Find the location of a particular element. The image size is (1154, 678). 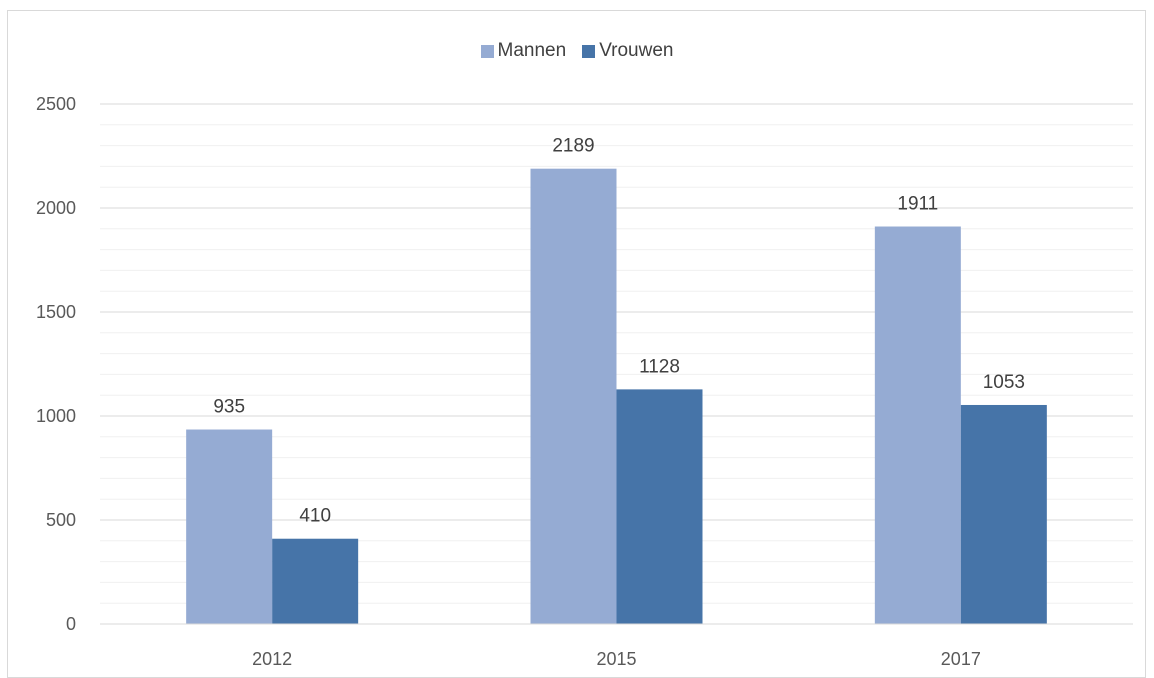

legend-item-mannen: Mannen is located at coordinates (523, 51).